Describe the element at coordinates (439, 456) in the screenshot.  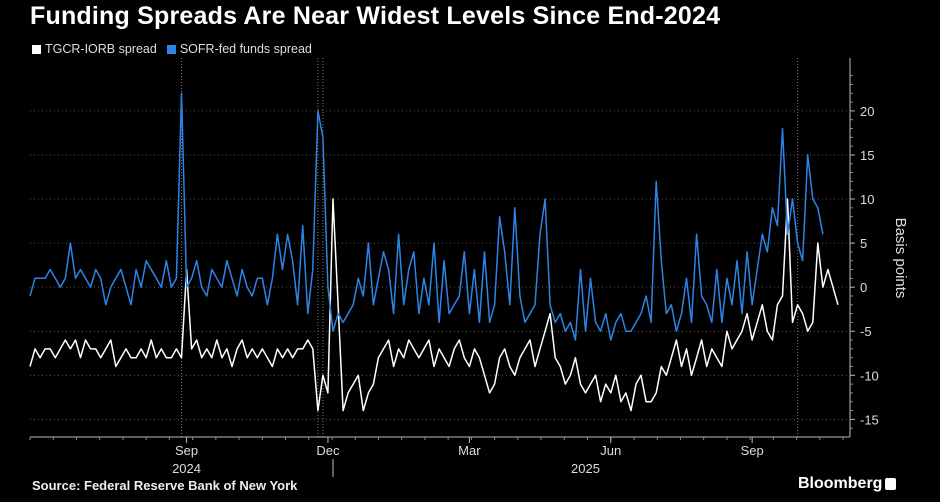
I see `x-axis: Sep Dec Mar Jun Sep 2024 2025` at that location.